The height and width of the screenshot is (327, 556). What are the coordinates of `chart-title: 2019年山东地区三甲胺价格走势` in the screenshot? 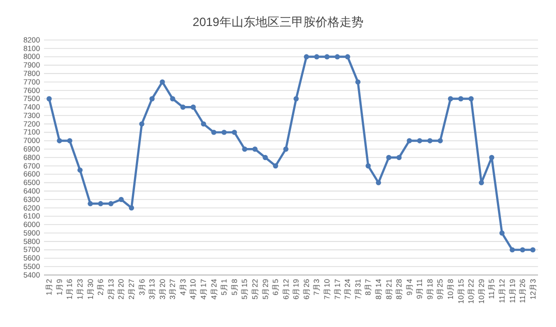 It's located at (278, 22).